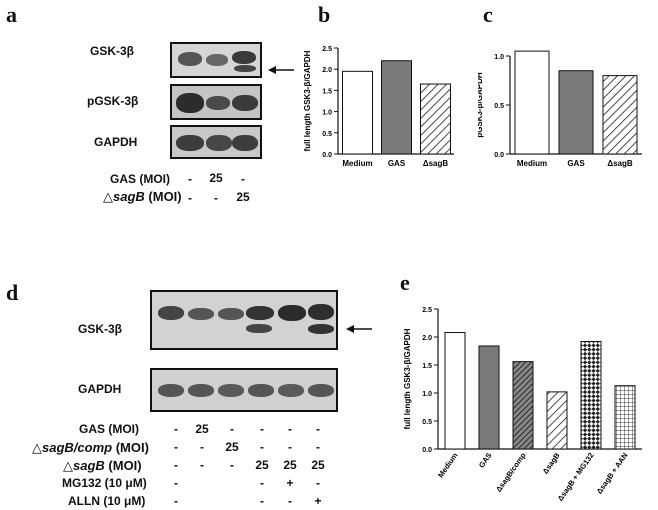 The height and width of the screenshot is (510, 658). What do you see at coordinates (113, 101) in the screenshot?
I see `blot-label-pgsk3b: pGSK-3β` at bounding box center [113, 101].